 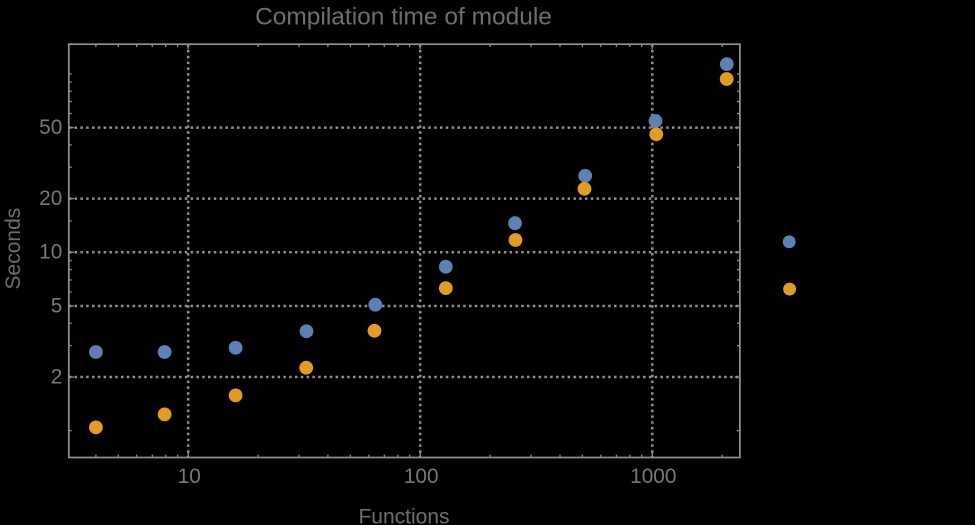 What do you see at coordinates (50, 198) in the screenshot?
I see `svg-text: 20` at bounding box center [50, 198].